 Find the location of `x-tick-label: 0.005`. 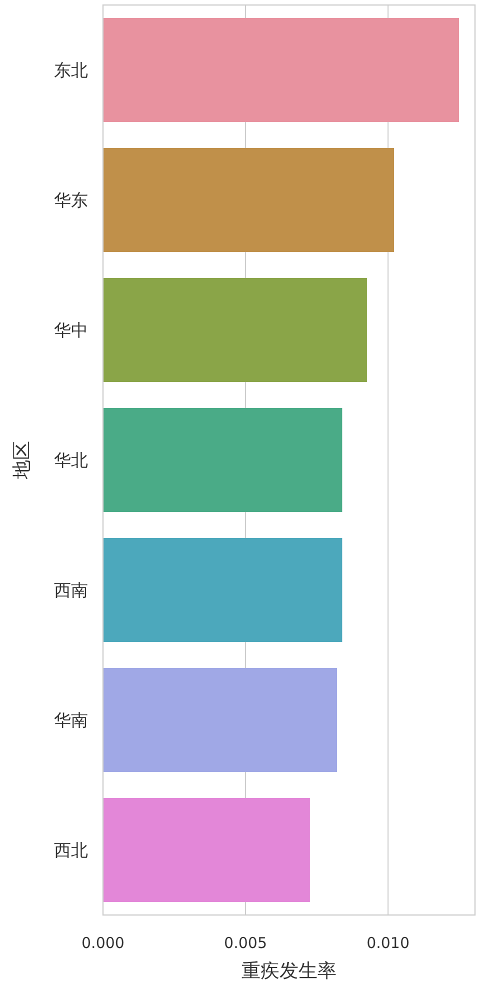

x-tick-label: 0.005 is located at coordinates (246, 943).